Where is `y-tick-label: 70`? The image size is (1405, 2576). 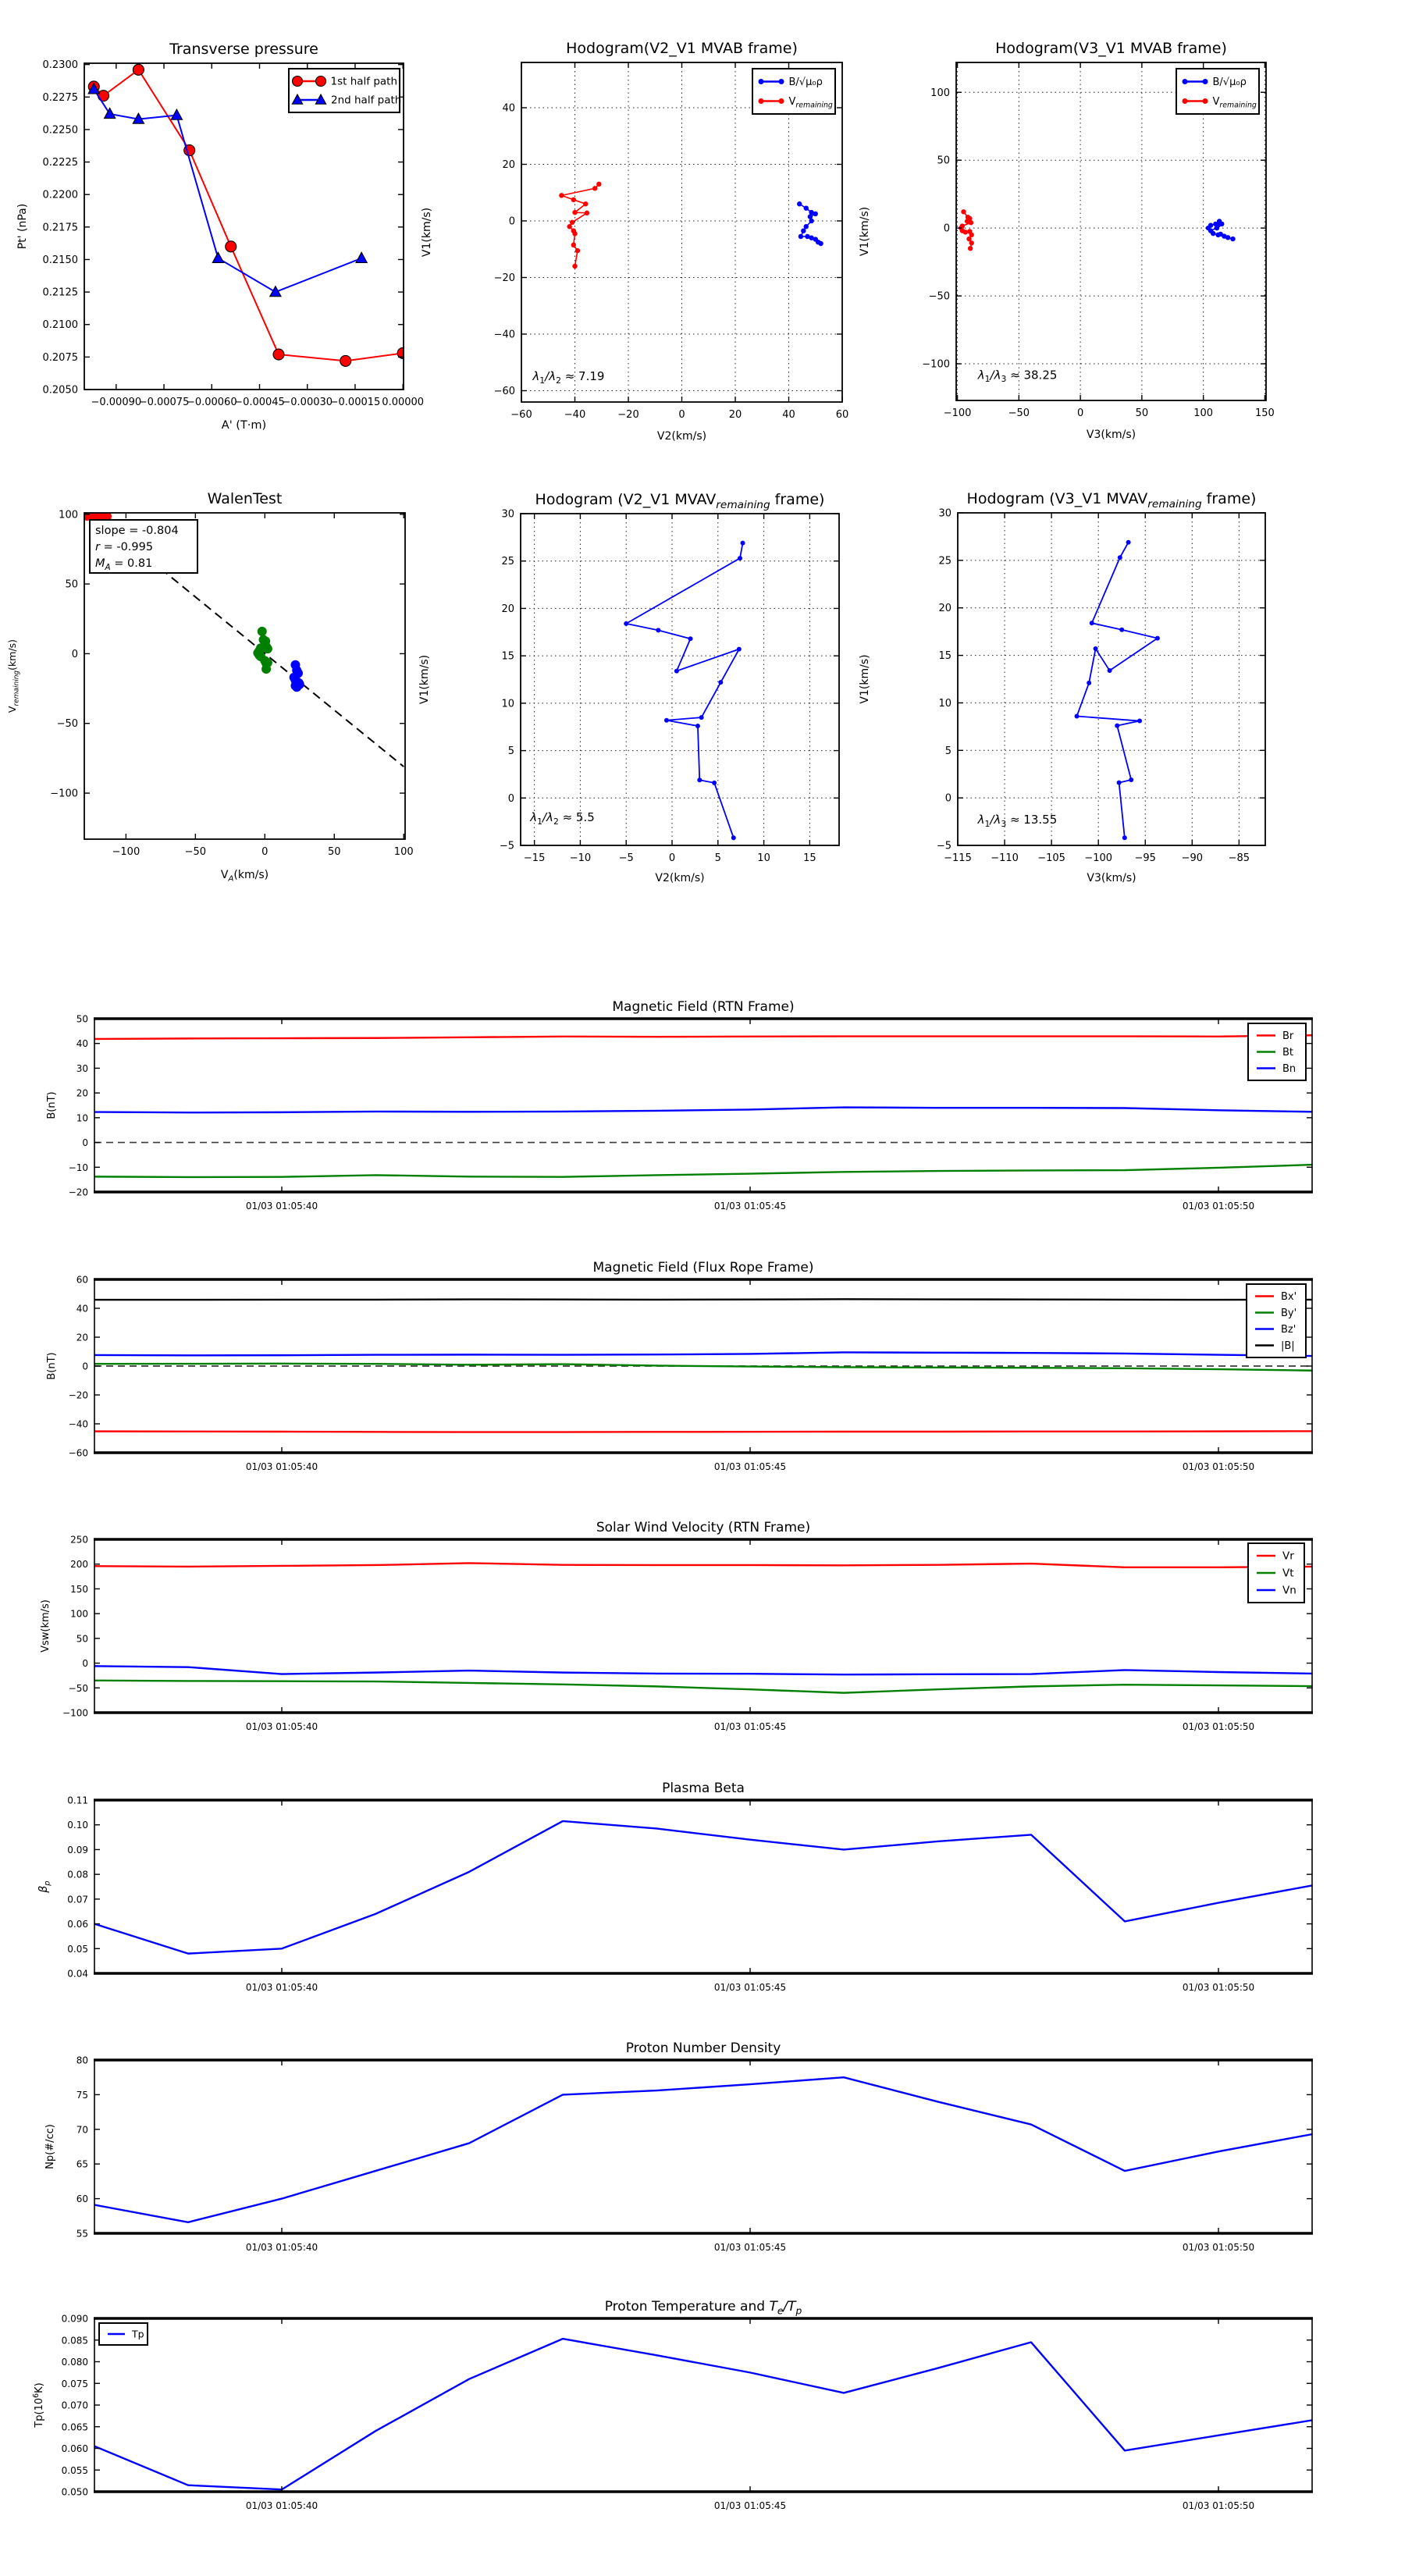 y-tick-label: 70 is located at coordinates (82, 2129).